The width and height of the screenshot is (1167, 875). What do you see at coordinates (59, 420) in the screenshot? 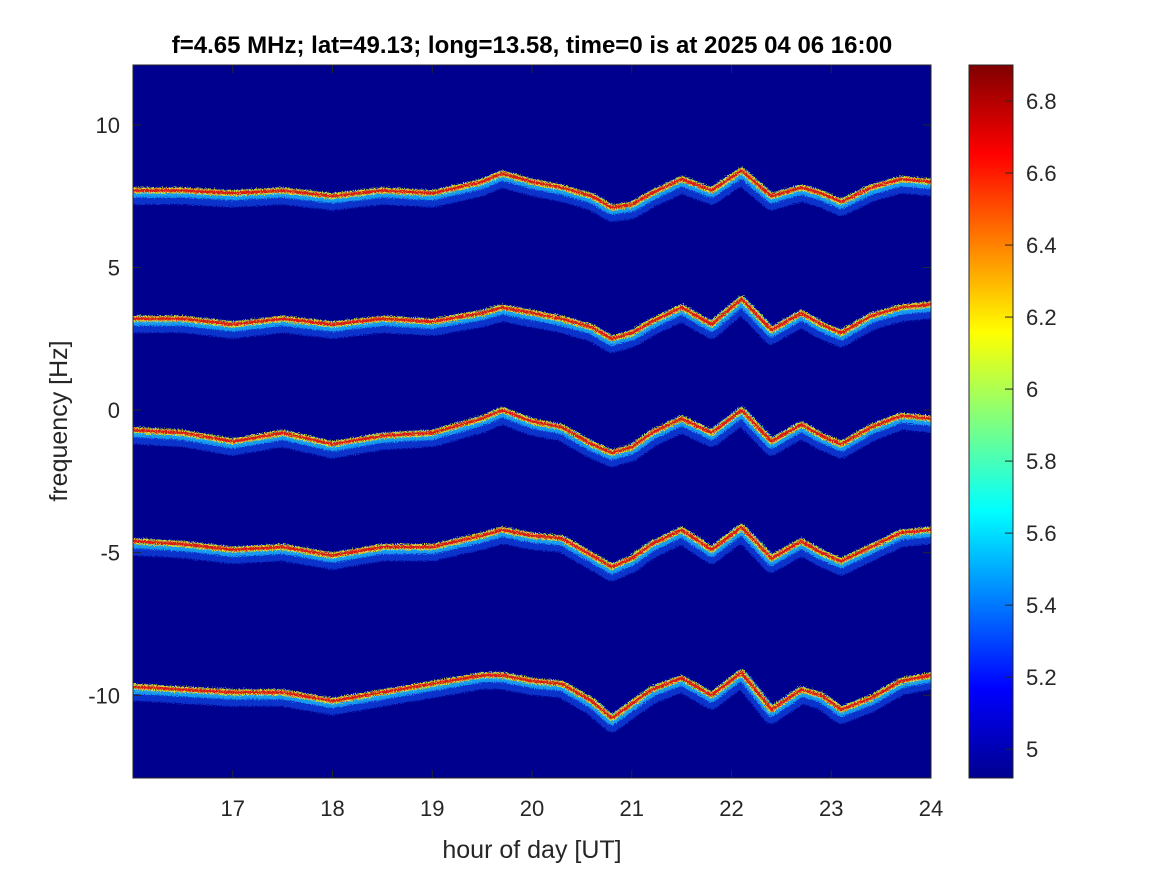
I see `y-axis-label: frequency [Hz]` at bounding box center [59, 420].